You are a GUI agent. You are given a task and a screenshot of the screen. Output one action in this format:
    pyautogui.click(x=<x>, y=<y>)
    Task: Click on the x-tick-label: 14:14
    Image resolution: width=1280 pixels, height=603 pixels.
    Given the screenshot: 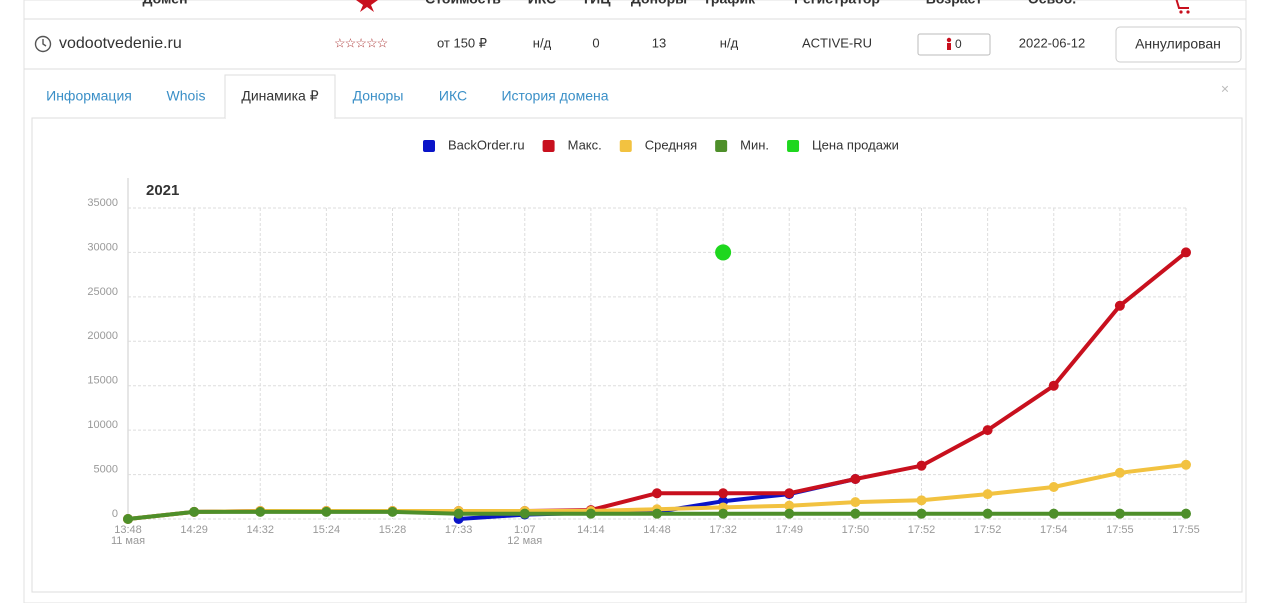 What is the action you would take?
    pyautogui.click(x=591, y=530)
    